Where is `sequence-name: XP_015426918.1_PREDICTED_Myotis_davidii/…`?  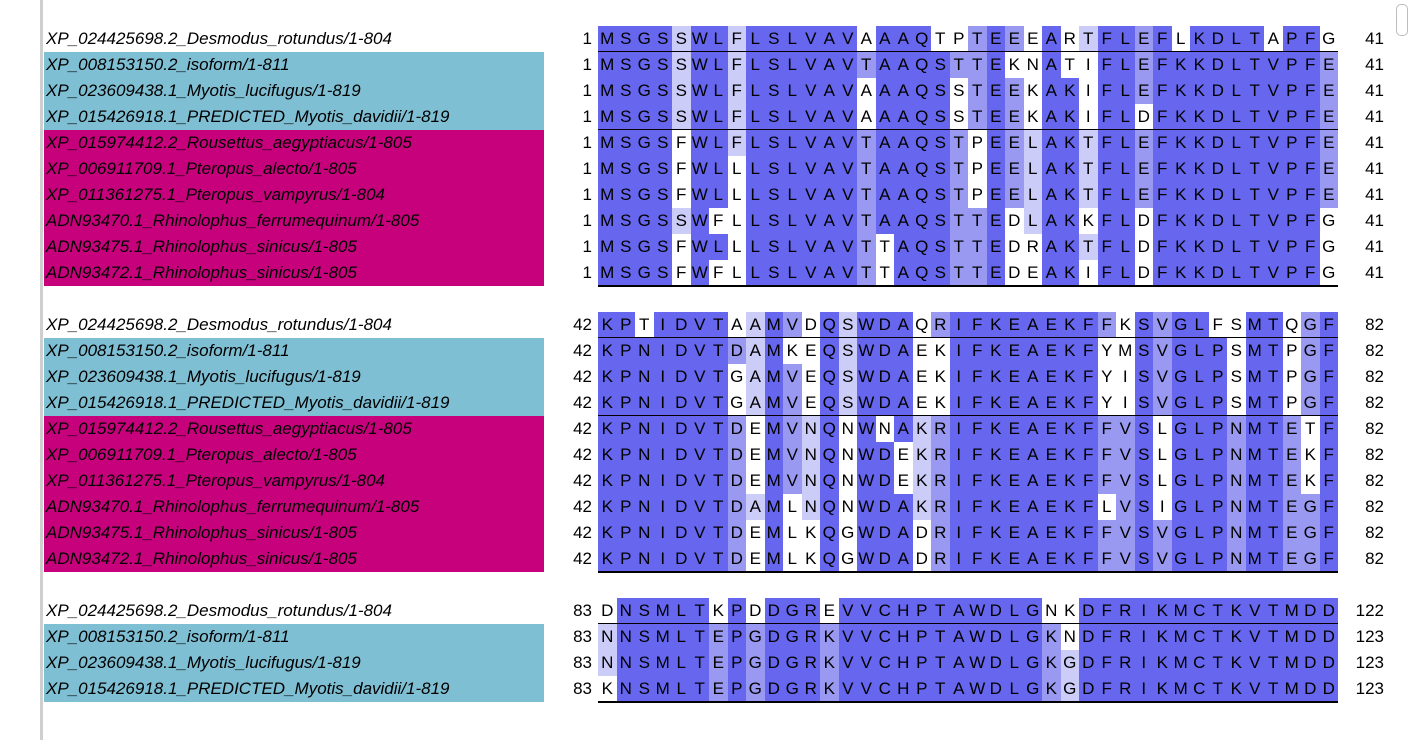
sequence-name: XP_015426918.1_PREDICTED_Myotis_davidii/… is located at coordinates (294, 117).